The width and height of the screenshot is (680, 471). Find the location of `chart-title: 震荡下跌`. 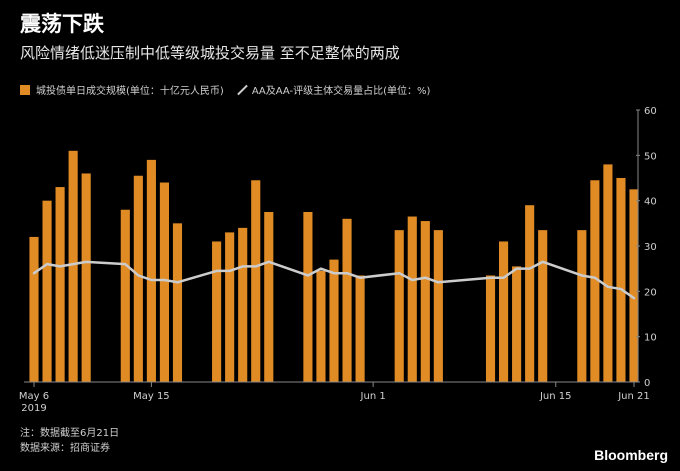

chart-title: 震荡下跌 is located at coordinates (62, 24).